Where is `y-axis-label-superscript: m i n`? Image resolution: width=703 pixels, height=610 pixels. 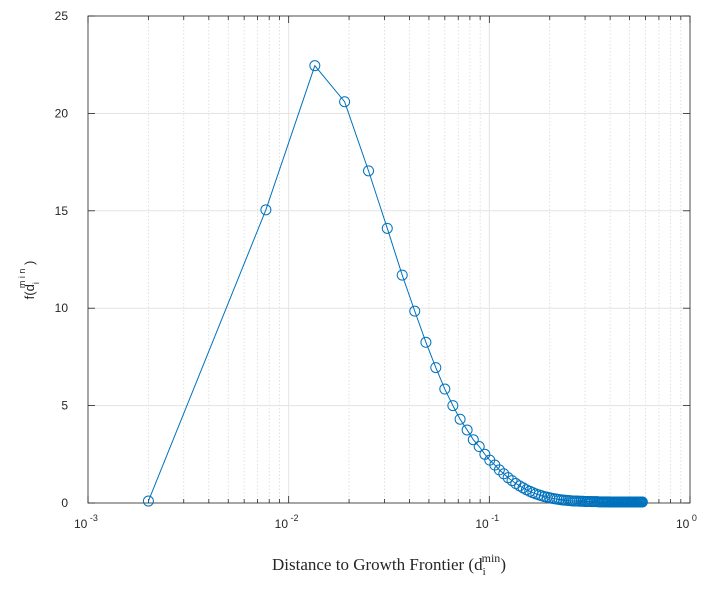
y-axis-label-superscript: m i n is located at coordinates (22, 279).